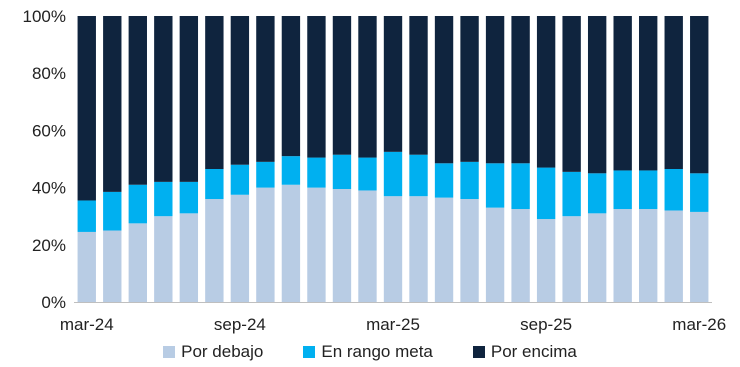 The height and width of the screenshot is (367, 740). I want to click on x-tick-label: sep-25, so click(546, 324).